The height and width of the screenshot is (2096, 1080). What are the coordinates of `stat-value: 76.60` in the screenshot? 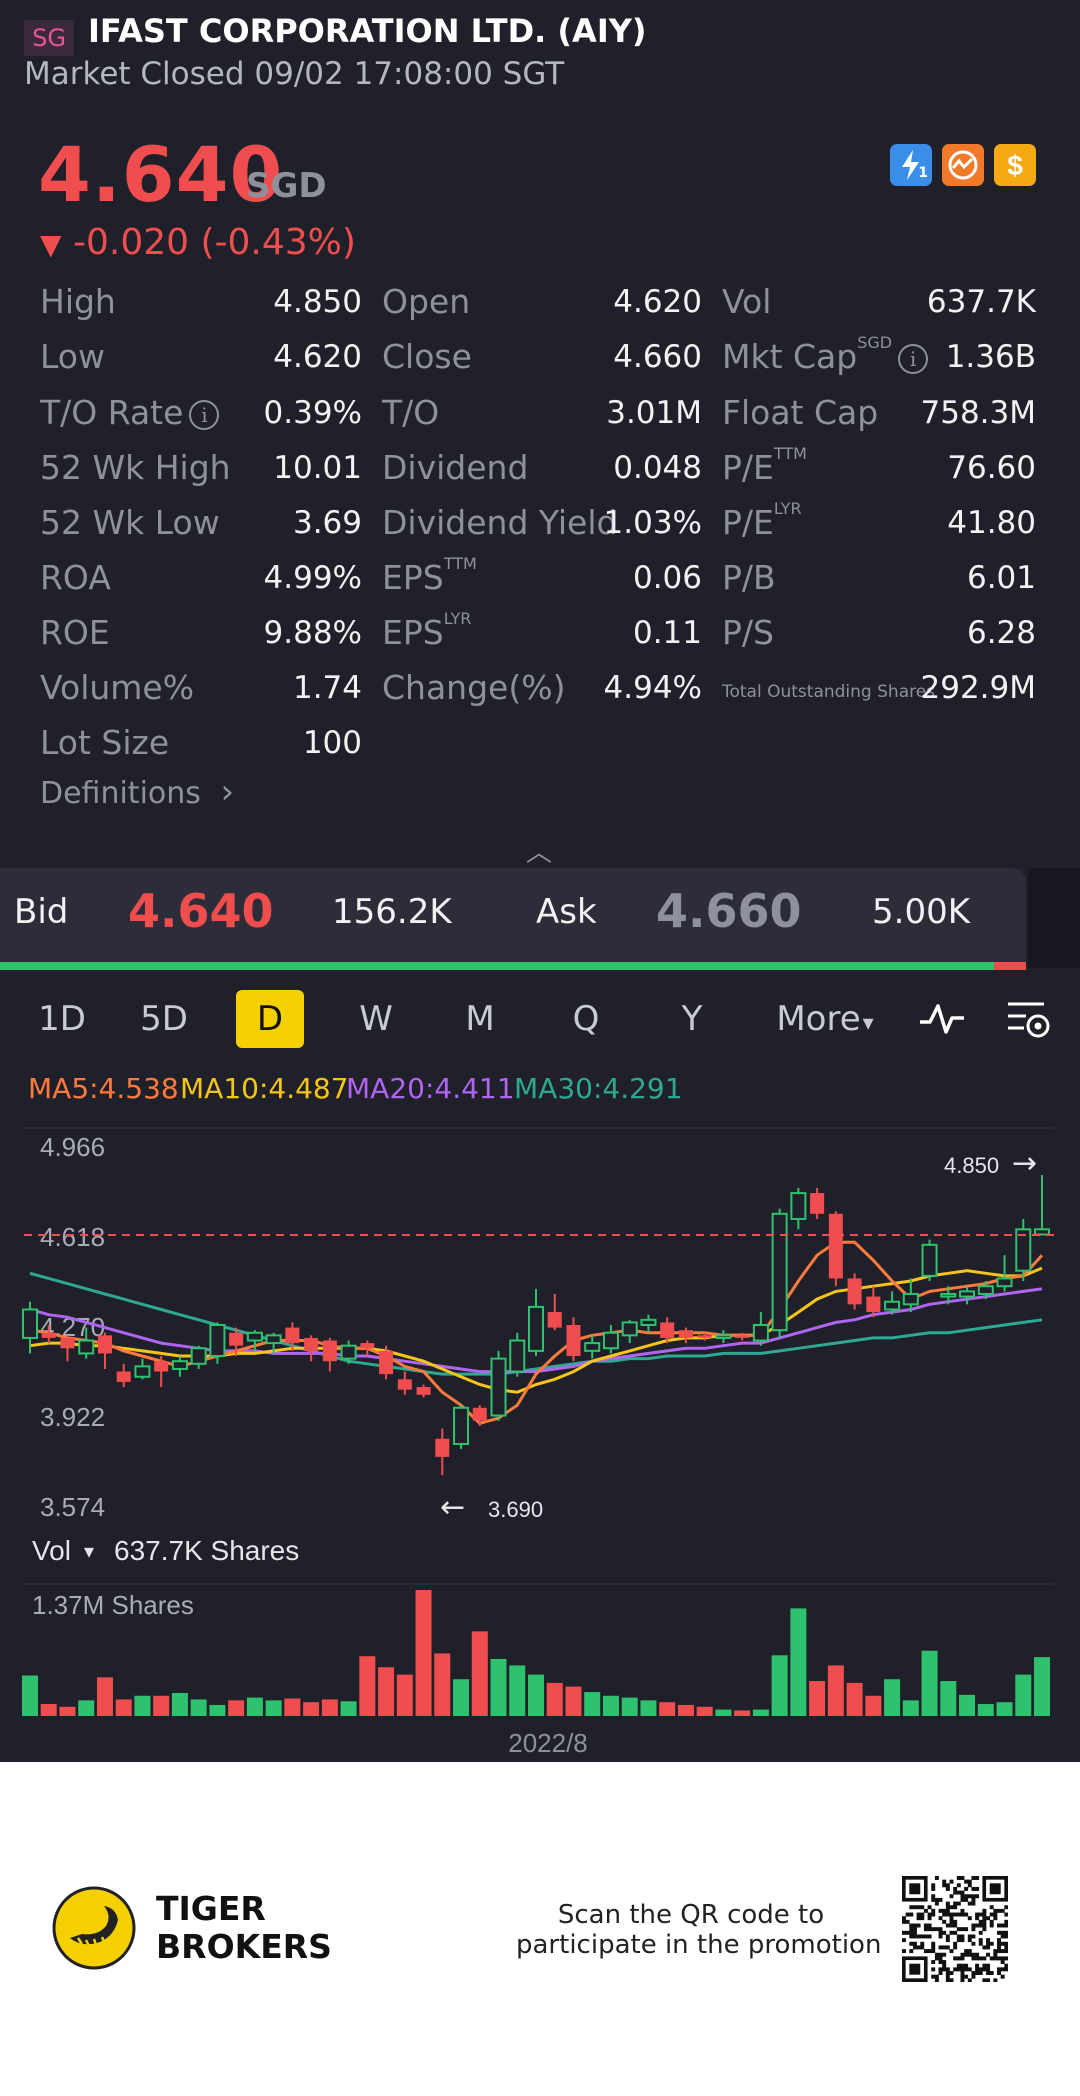 It's located at (991, 468).